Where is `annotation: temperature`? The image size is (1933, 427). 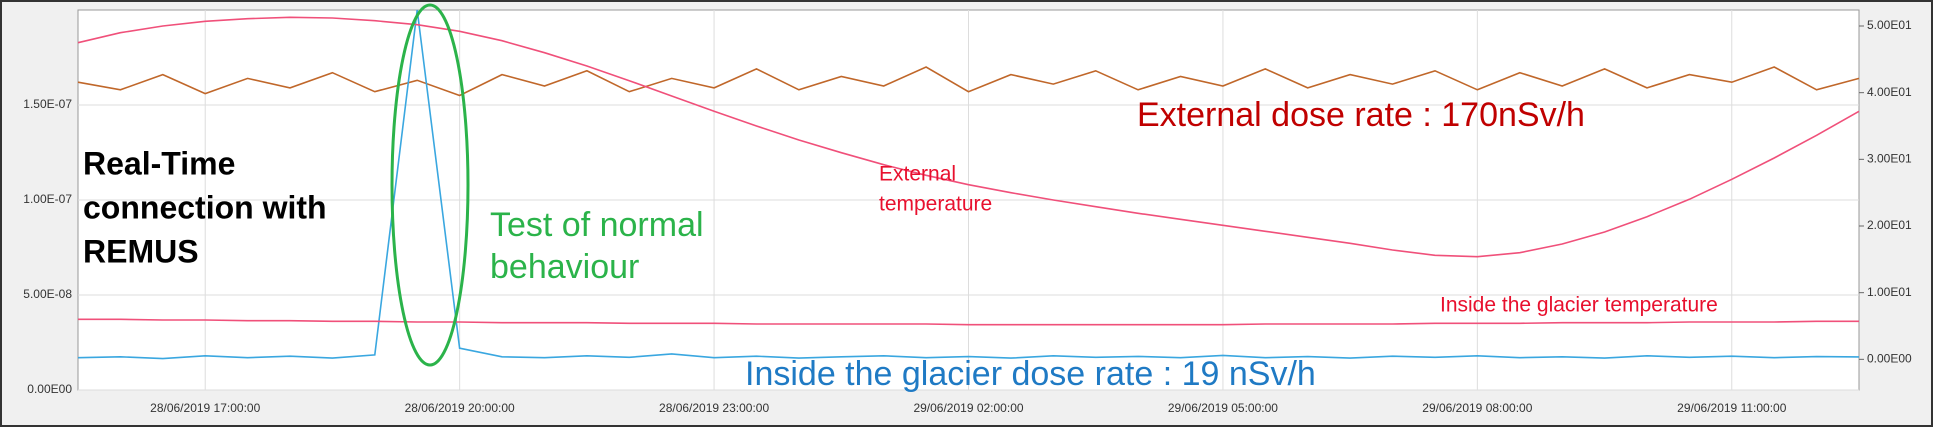
annotation: temperature is located at coordinates (935, 204).